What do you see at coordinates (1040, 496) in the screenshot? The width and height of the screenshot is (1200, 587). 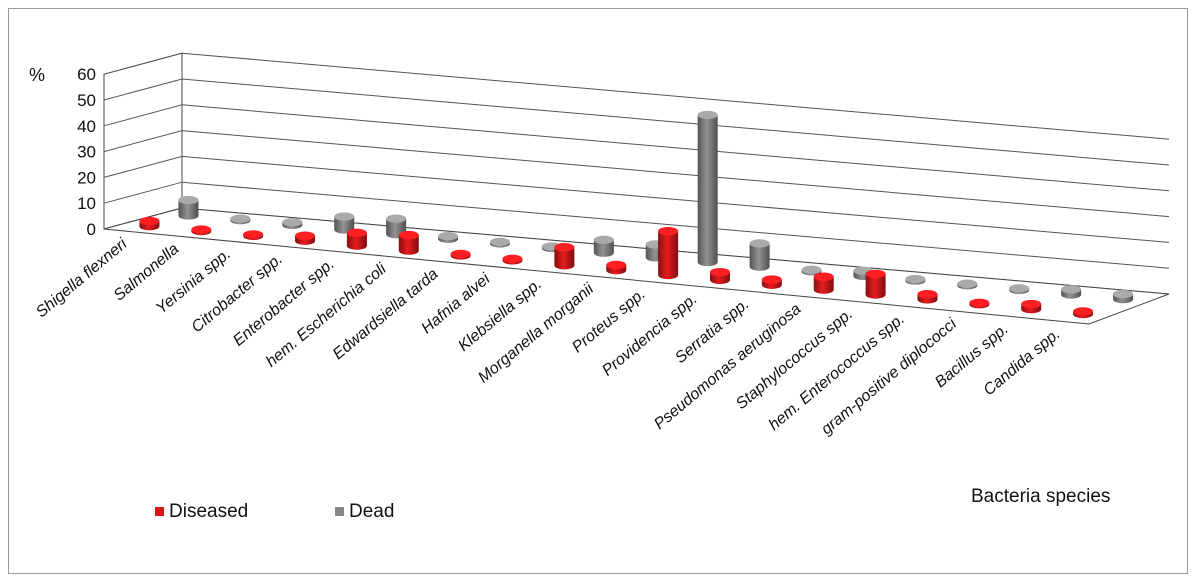 I see `x-axis-title: Bacteria species` at bounding box center [1040, 496].